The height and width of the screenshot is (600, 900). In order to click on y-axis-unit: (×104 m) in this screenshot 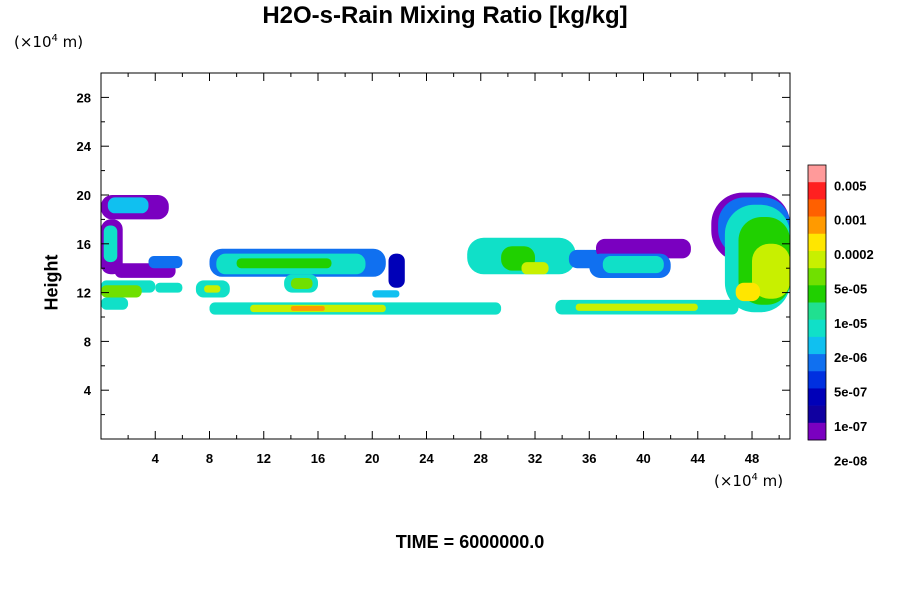, I will do `click(48, 42)`.